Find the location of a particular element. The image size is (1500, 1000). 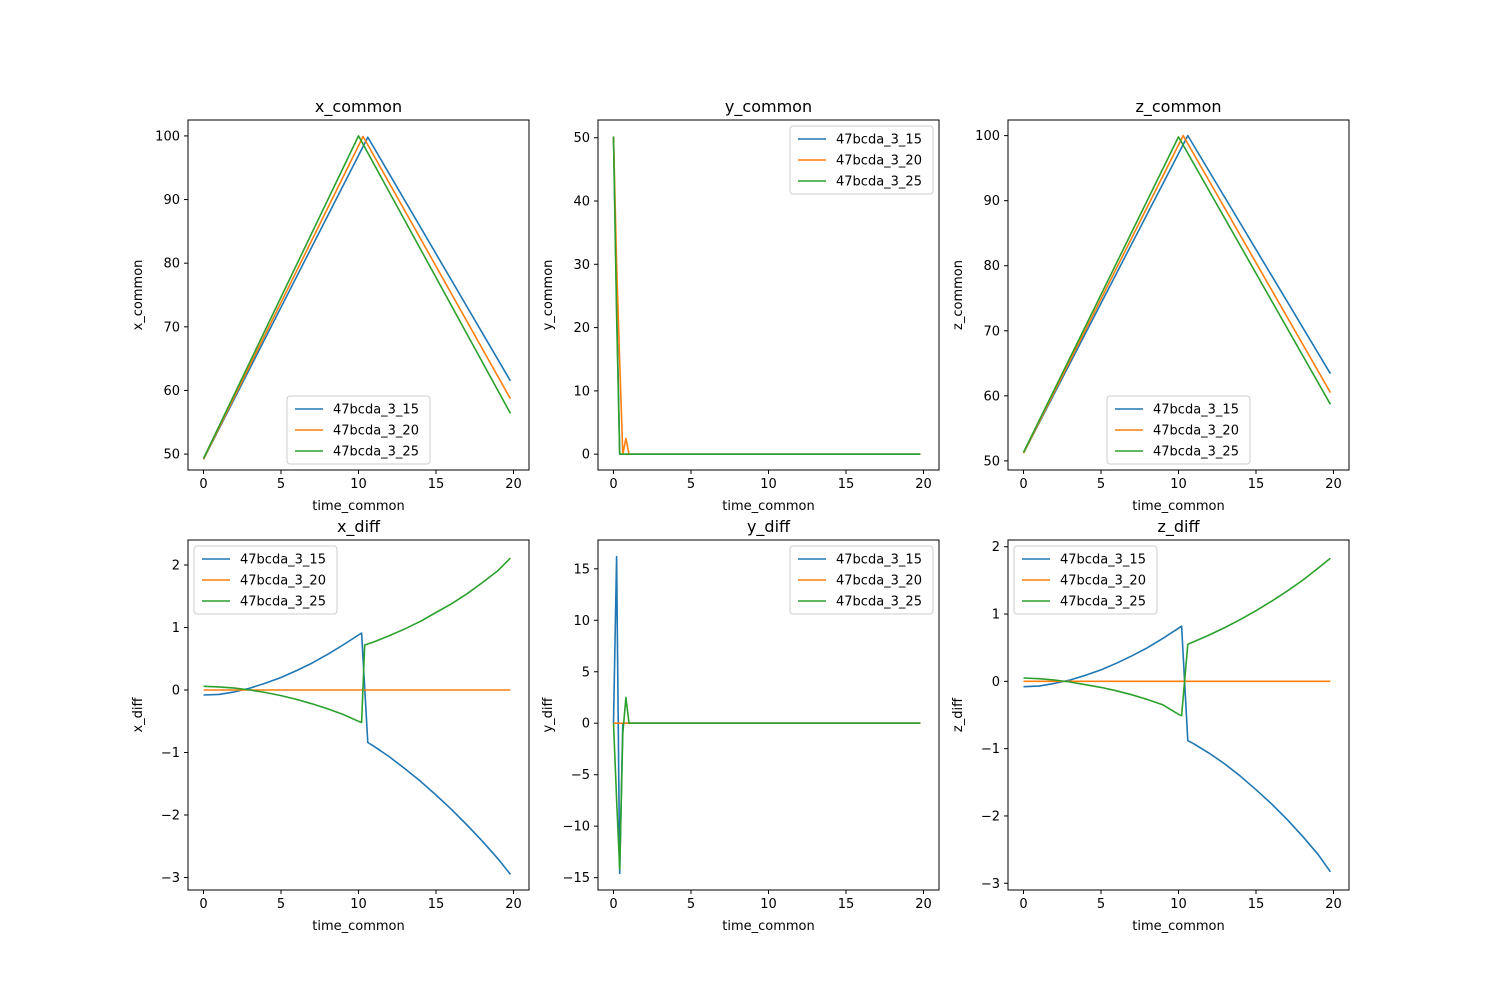

y-axis-label: z_common is located at coordinates (958, 295).